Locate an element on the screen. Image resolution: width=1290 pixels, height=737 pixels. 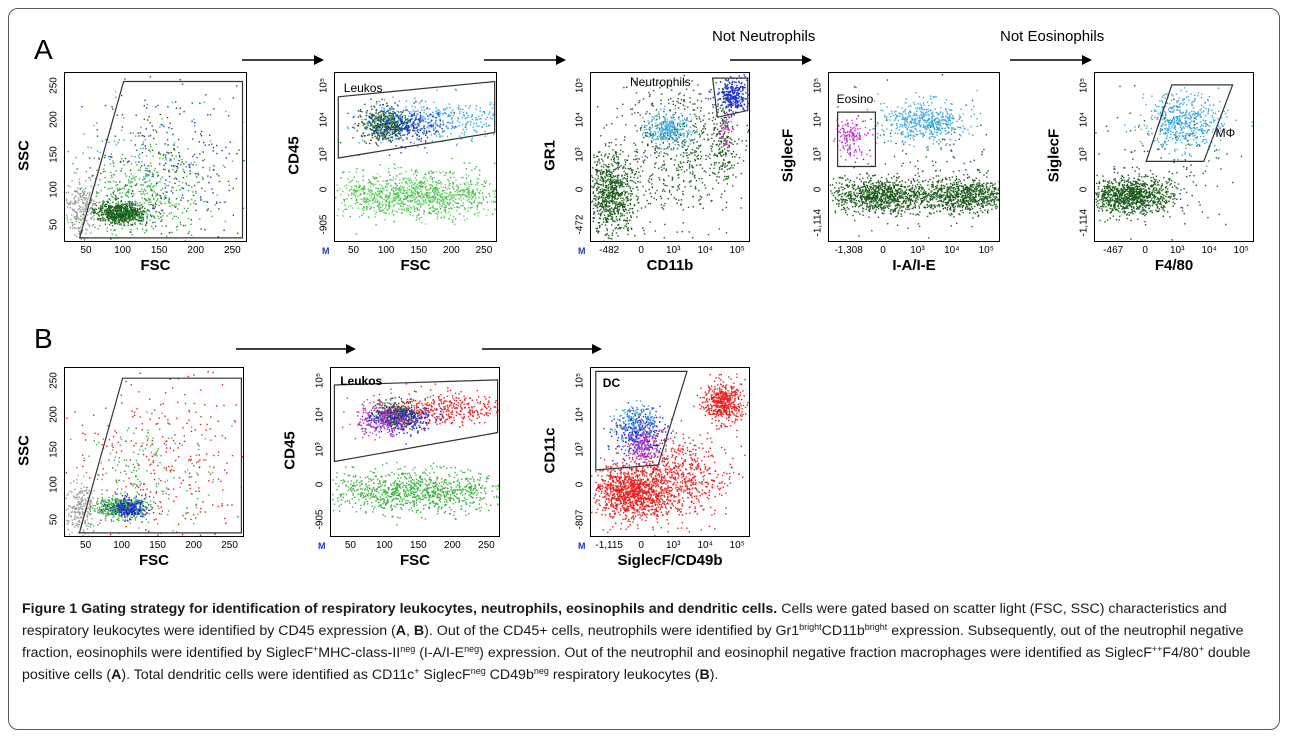
x-axis-title: F4/80 is located at coordinates (1174, 265).